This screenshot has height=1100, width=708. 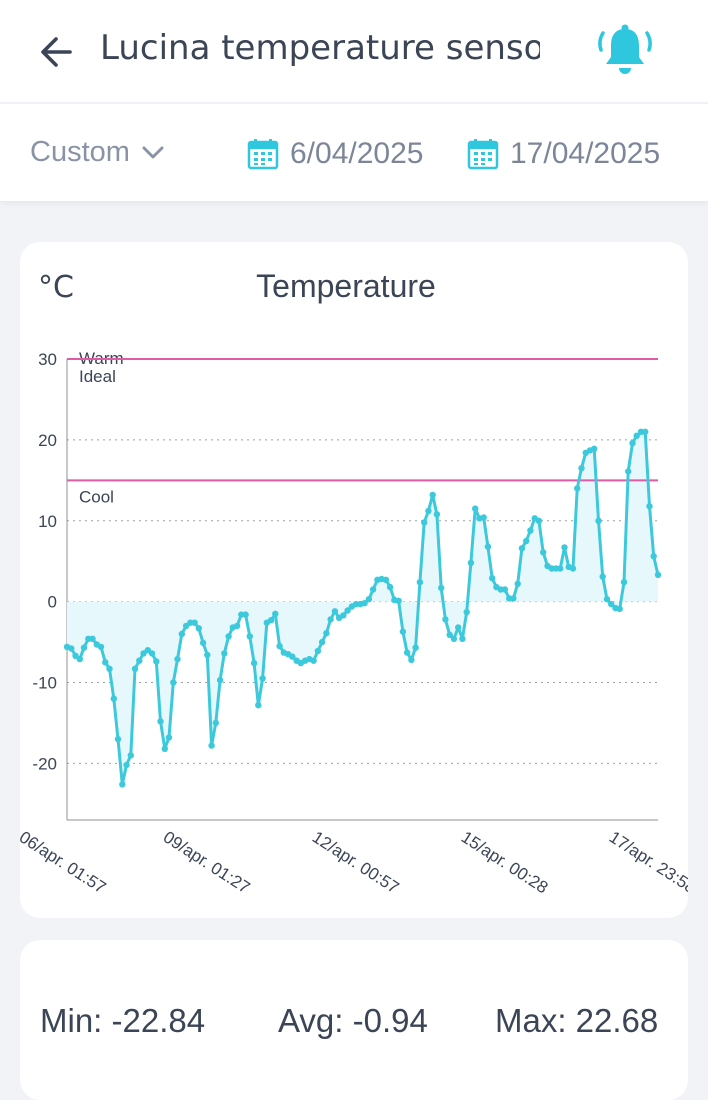 What do you see at coordinates (97, 376) in the screenshot?
I see `threshold-label: Ideal` at bounding box center [97, 376].